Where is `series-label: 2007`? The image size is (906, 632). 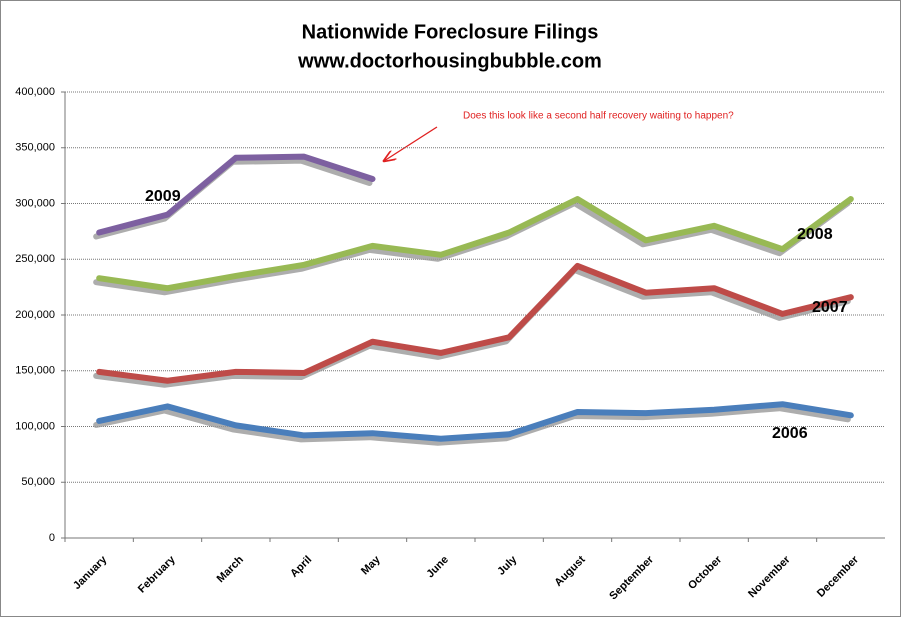
series-label: 2007 is located at coordinates (830, 307).